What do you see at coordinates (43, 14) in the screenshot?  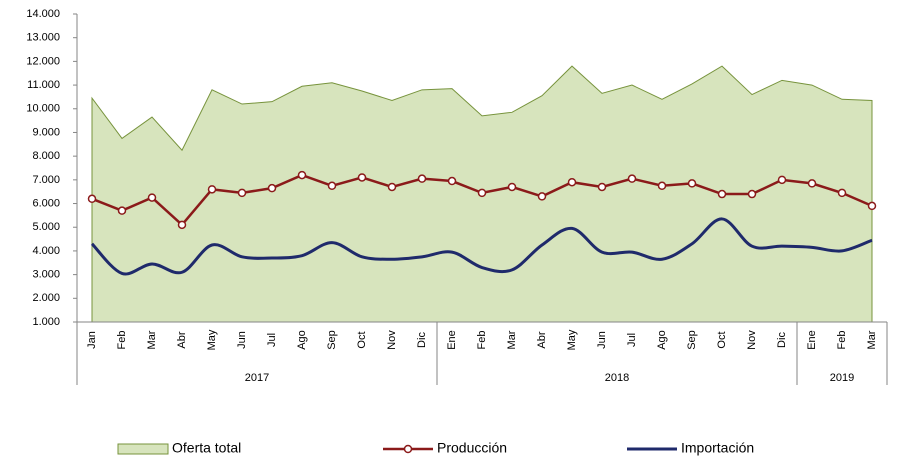 I see `y-tick-label: 14.000` at bounding box center [43, 14].